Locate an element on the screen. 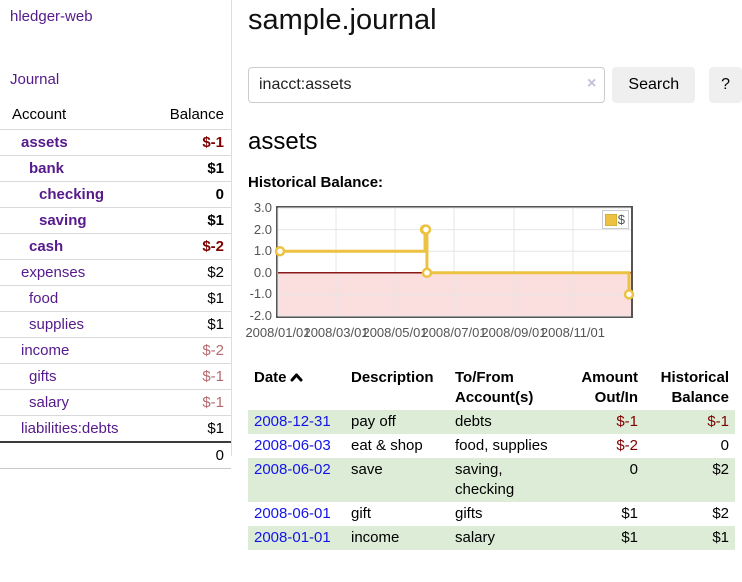 The width and height of the screenshot is (742, 582). txn-date-link: 2008-01-01 is located at coordinates (292, 537).